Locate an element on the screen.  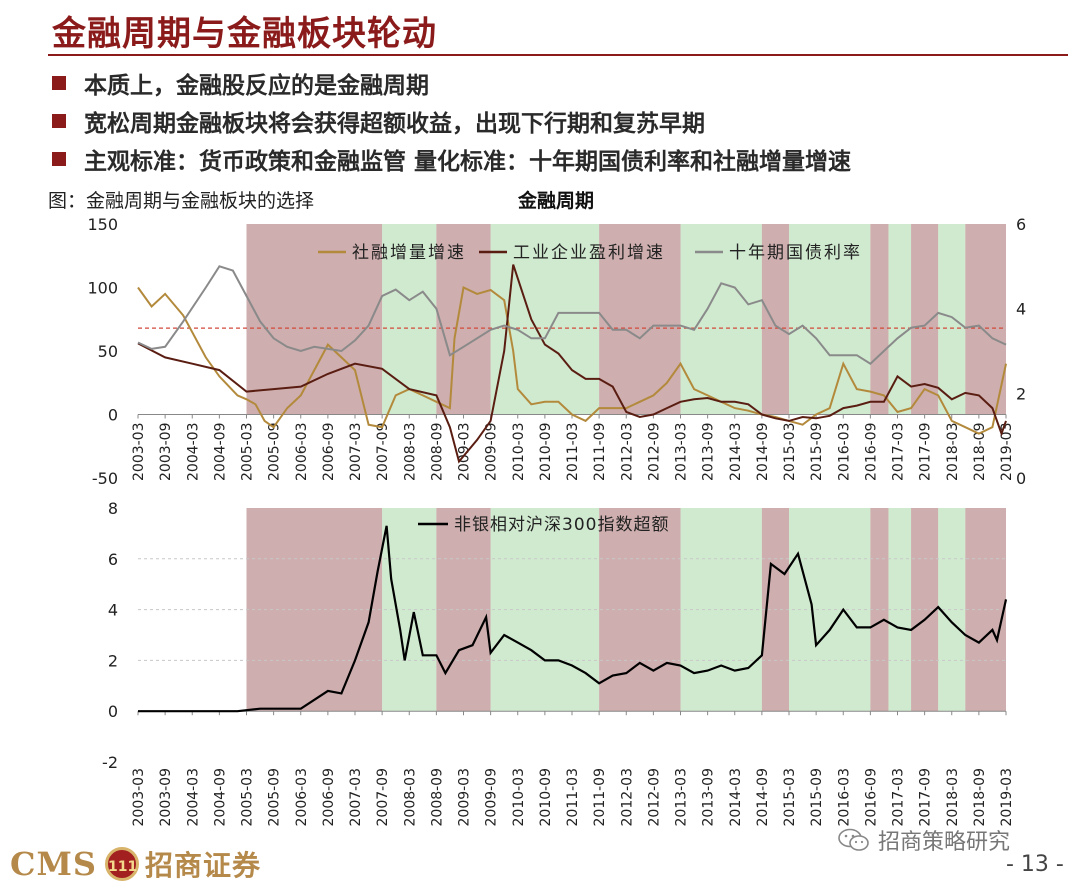
y-tick-label-bottom: 2 is located at coordinates (113, 660).